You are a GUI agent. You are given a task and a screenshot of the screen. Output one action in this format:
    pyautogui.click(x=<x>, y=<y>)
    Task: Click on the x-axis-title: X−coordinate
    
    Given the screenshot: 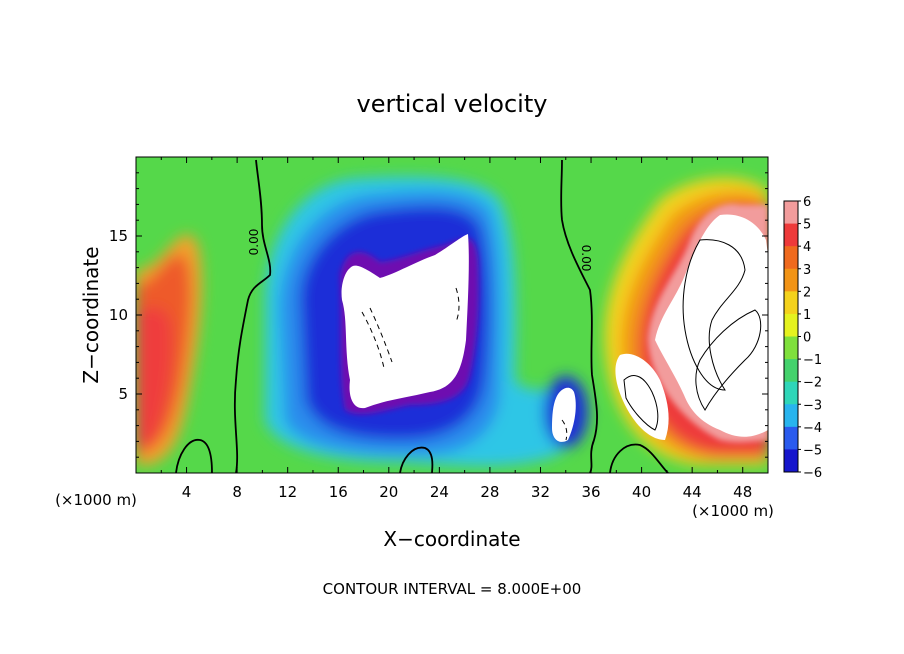 What is the action you would take?
    pyautogui.click(x=451, y=539)
    